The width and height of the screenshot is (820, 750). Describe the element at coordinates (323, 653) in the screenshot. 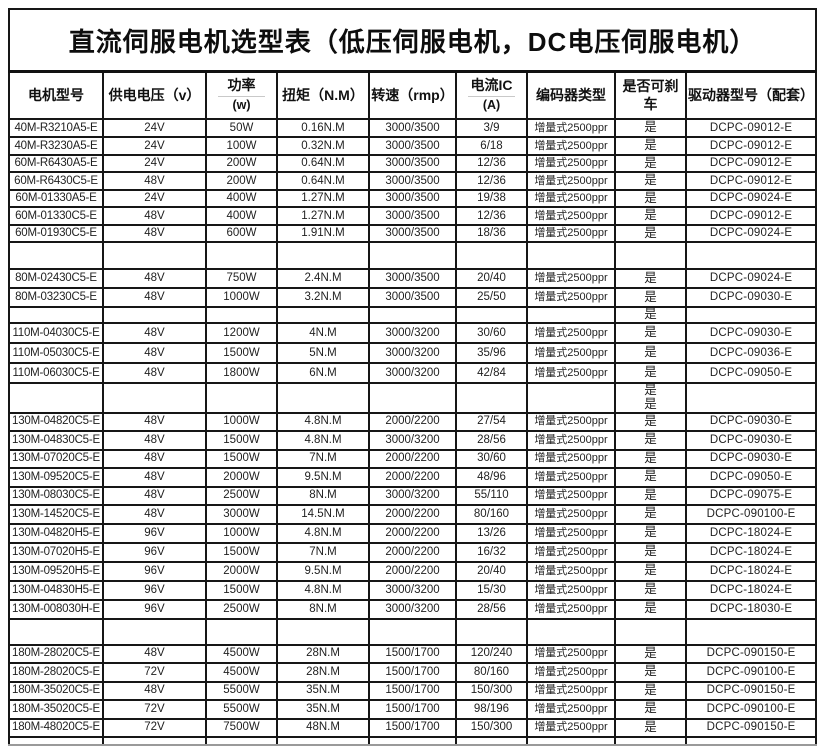

I see `cell-torque: 28N.M` at that location.